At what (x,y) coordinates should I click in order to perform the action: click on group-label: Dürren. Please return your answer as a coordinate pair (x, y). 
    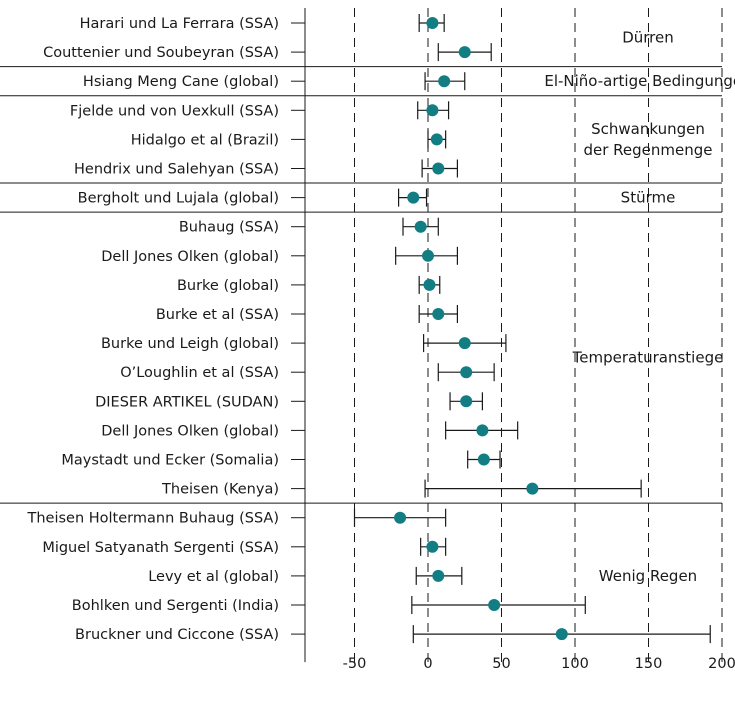
    Looking at the image, I should click on (648, 38).